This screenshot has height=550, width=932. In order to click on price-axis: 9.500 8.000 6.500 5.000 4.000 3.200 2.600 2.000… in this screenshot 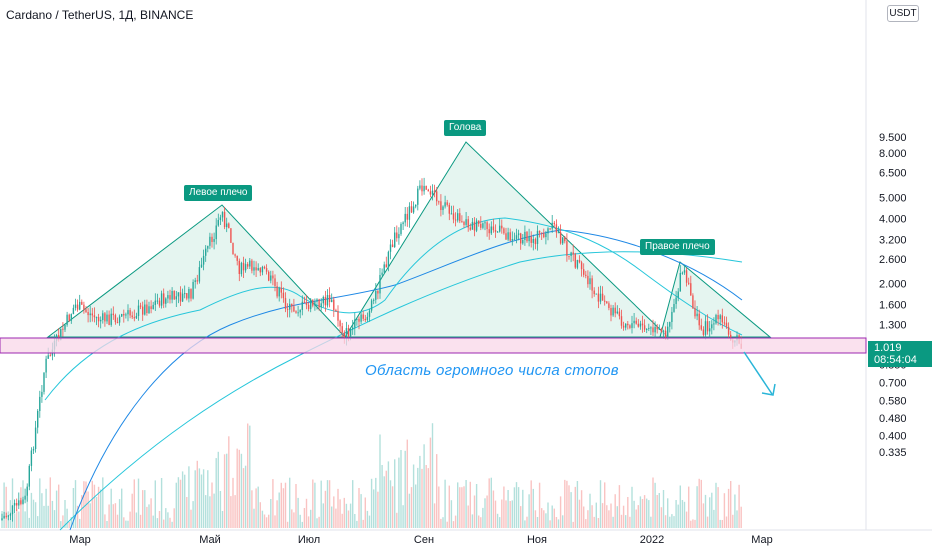, I will do `click(893, 295)`.